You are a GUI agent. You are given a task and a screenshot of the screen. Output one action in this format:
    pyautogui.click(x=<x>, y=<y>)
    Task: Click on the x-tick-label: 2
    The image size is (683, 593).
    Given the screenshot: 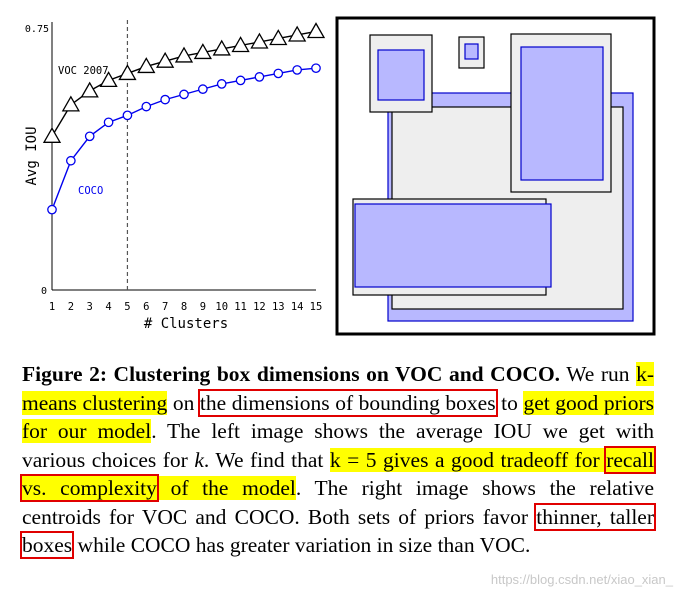 What is the action you would take?
    pyautogui.click(x=71, y=307)
    